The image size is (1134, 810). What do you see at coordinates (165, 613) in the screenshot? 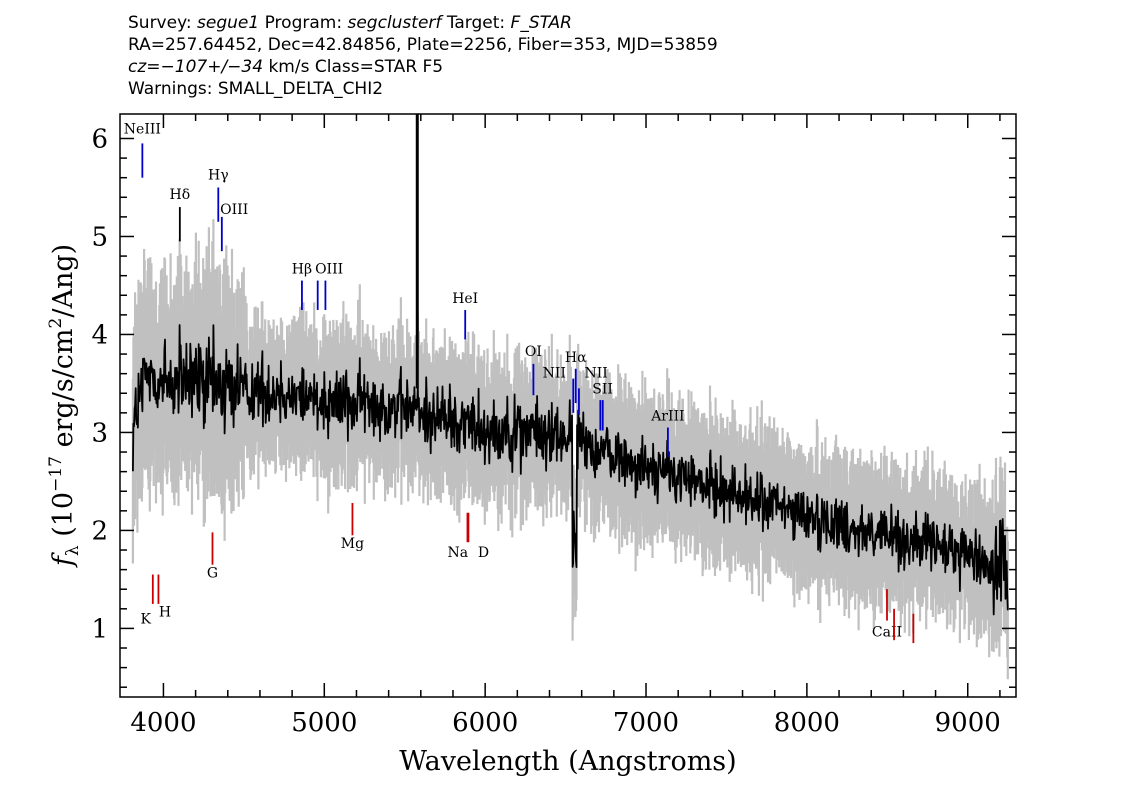
I see `absorption-line-label: H` at bounding box center [165, 613].